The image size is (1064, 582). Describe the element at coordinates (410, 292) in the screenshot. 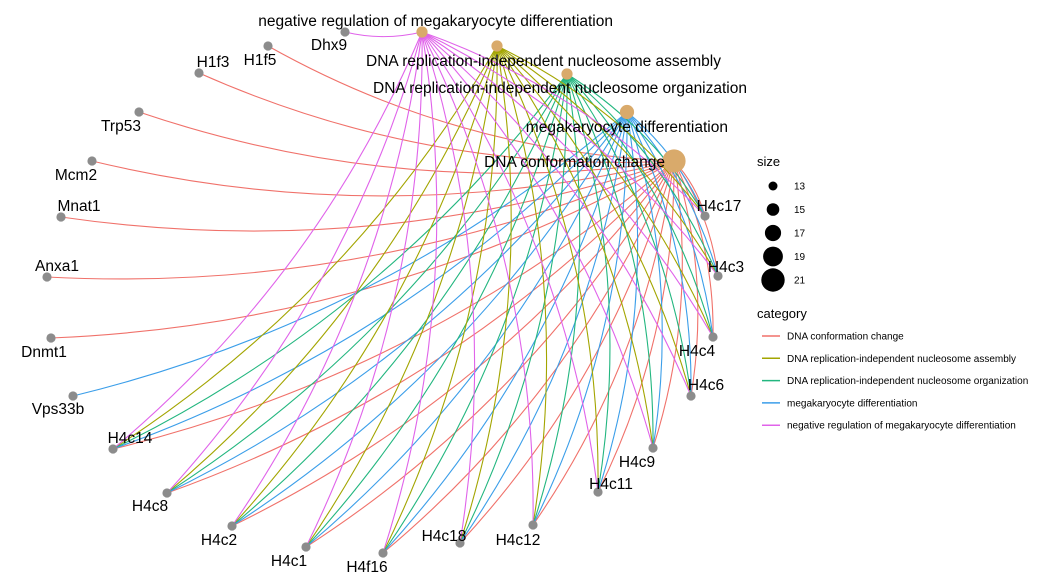

I see `edge-h4f16-neg` at that location.